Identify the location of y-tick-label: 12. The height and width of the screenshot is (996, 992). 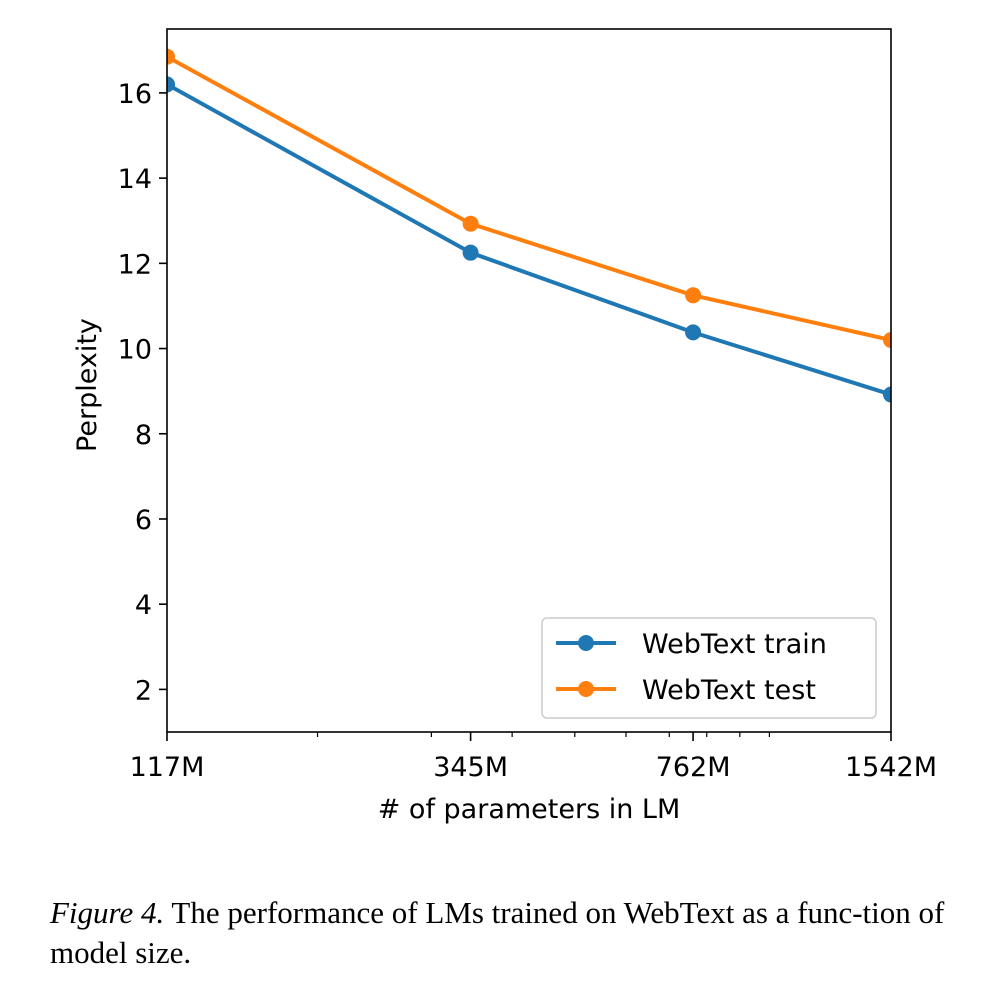
(135, 264).